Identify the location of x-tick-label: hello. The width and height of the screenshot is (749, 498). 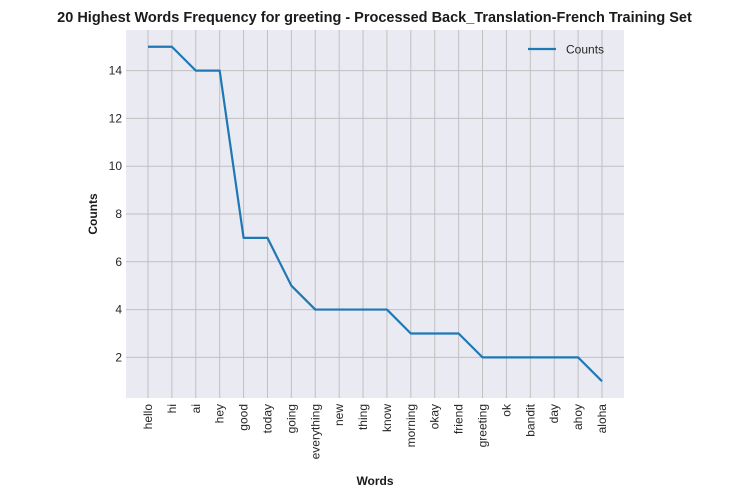
(148, 417).